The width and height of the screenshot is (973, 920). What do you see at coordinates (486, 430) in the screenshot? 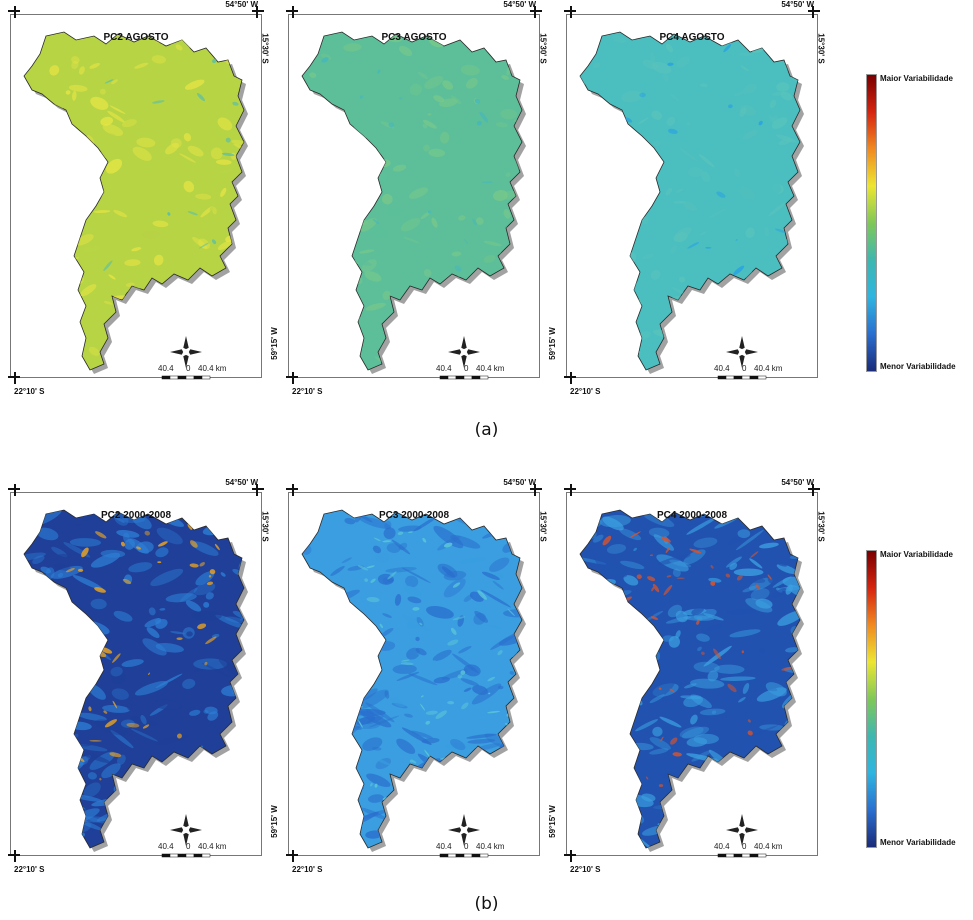
I see `caption-a: (a)` at bounding box center [486, 430].